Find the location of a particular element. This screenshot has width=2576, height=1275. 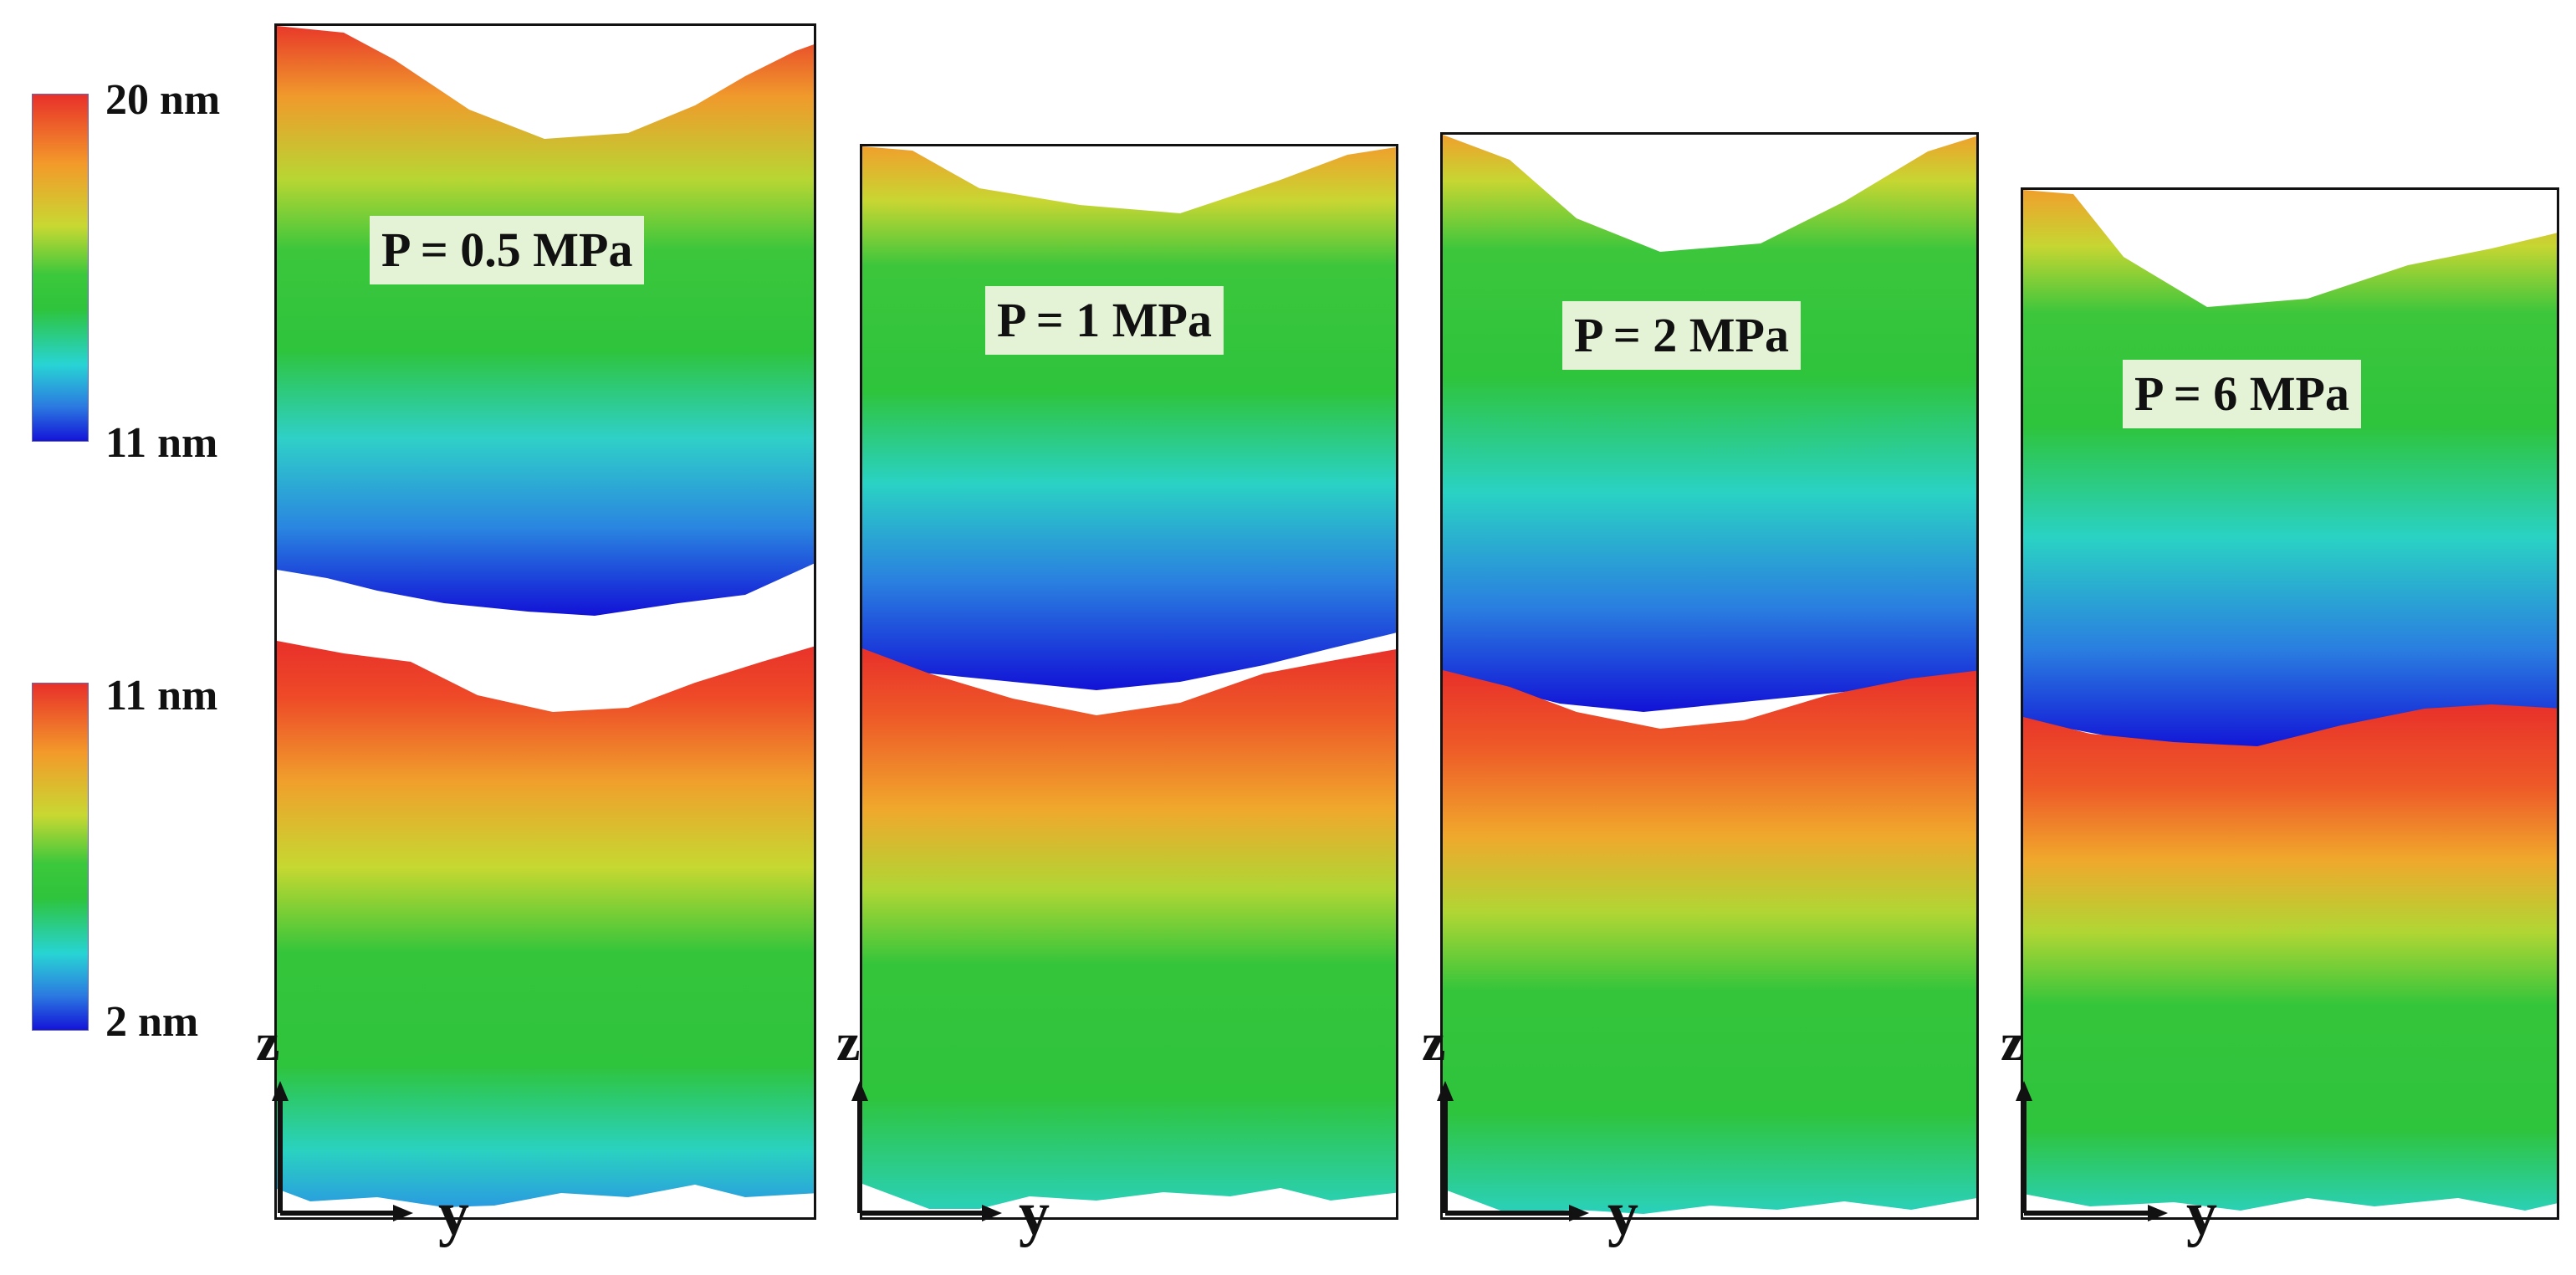

colorbar-lower is located at coordinates (60, 857).